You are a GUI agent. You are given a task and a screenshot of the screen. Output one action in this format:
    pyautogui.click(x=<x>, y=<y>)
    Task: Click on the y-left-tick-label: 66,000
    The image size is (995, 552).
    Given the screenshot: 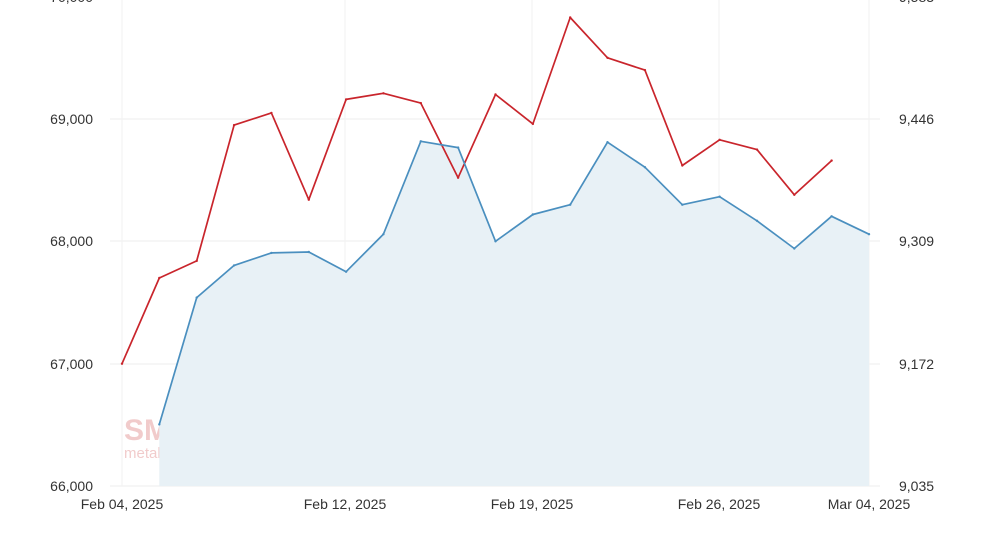 What is the action you would take?
    pyautogui.click(x=71, y=486)
    